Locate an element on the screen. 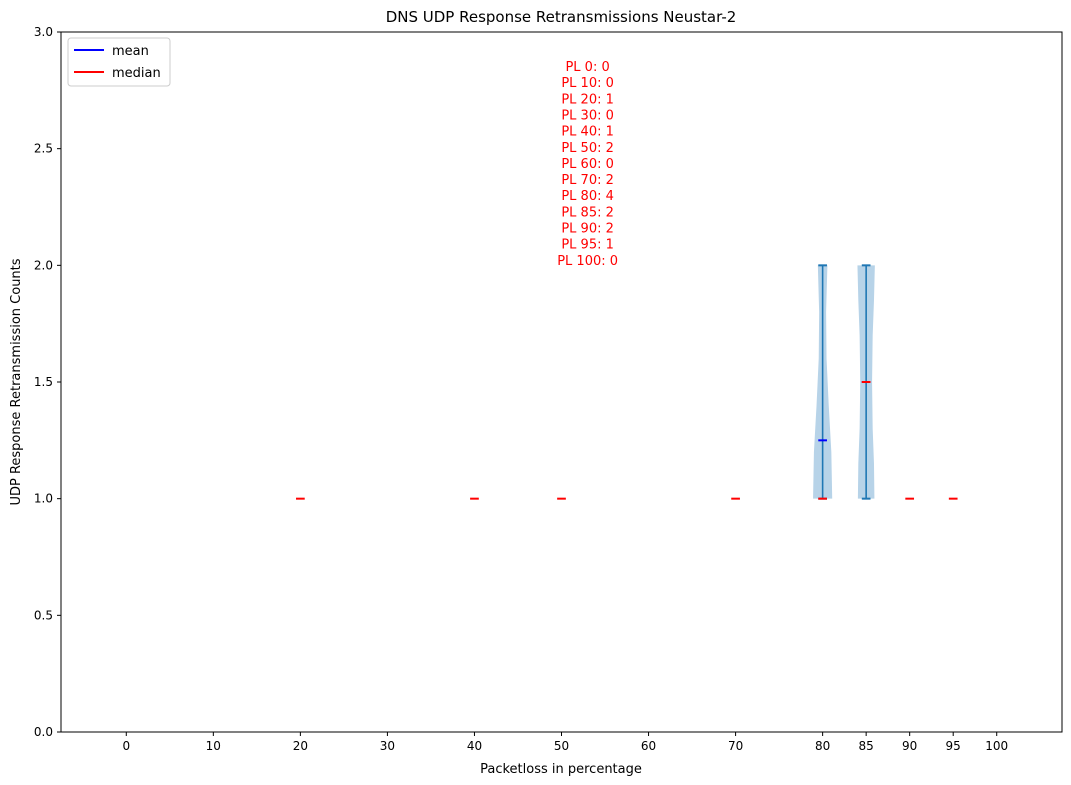 This screenshot has width=1071, height=785. x-tick-label: 80 is located at coordinates (822, 746).